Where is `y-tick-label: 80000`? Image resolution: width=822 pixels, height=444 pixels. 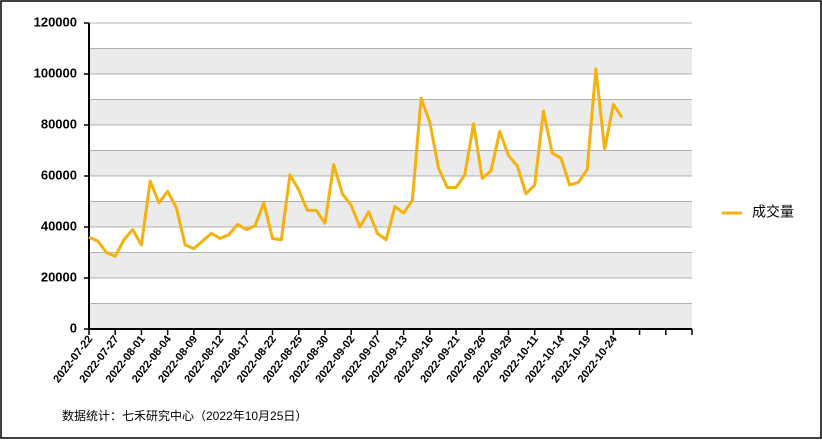
y-tick-label: 80000 is located at coordinates (59, 123).